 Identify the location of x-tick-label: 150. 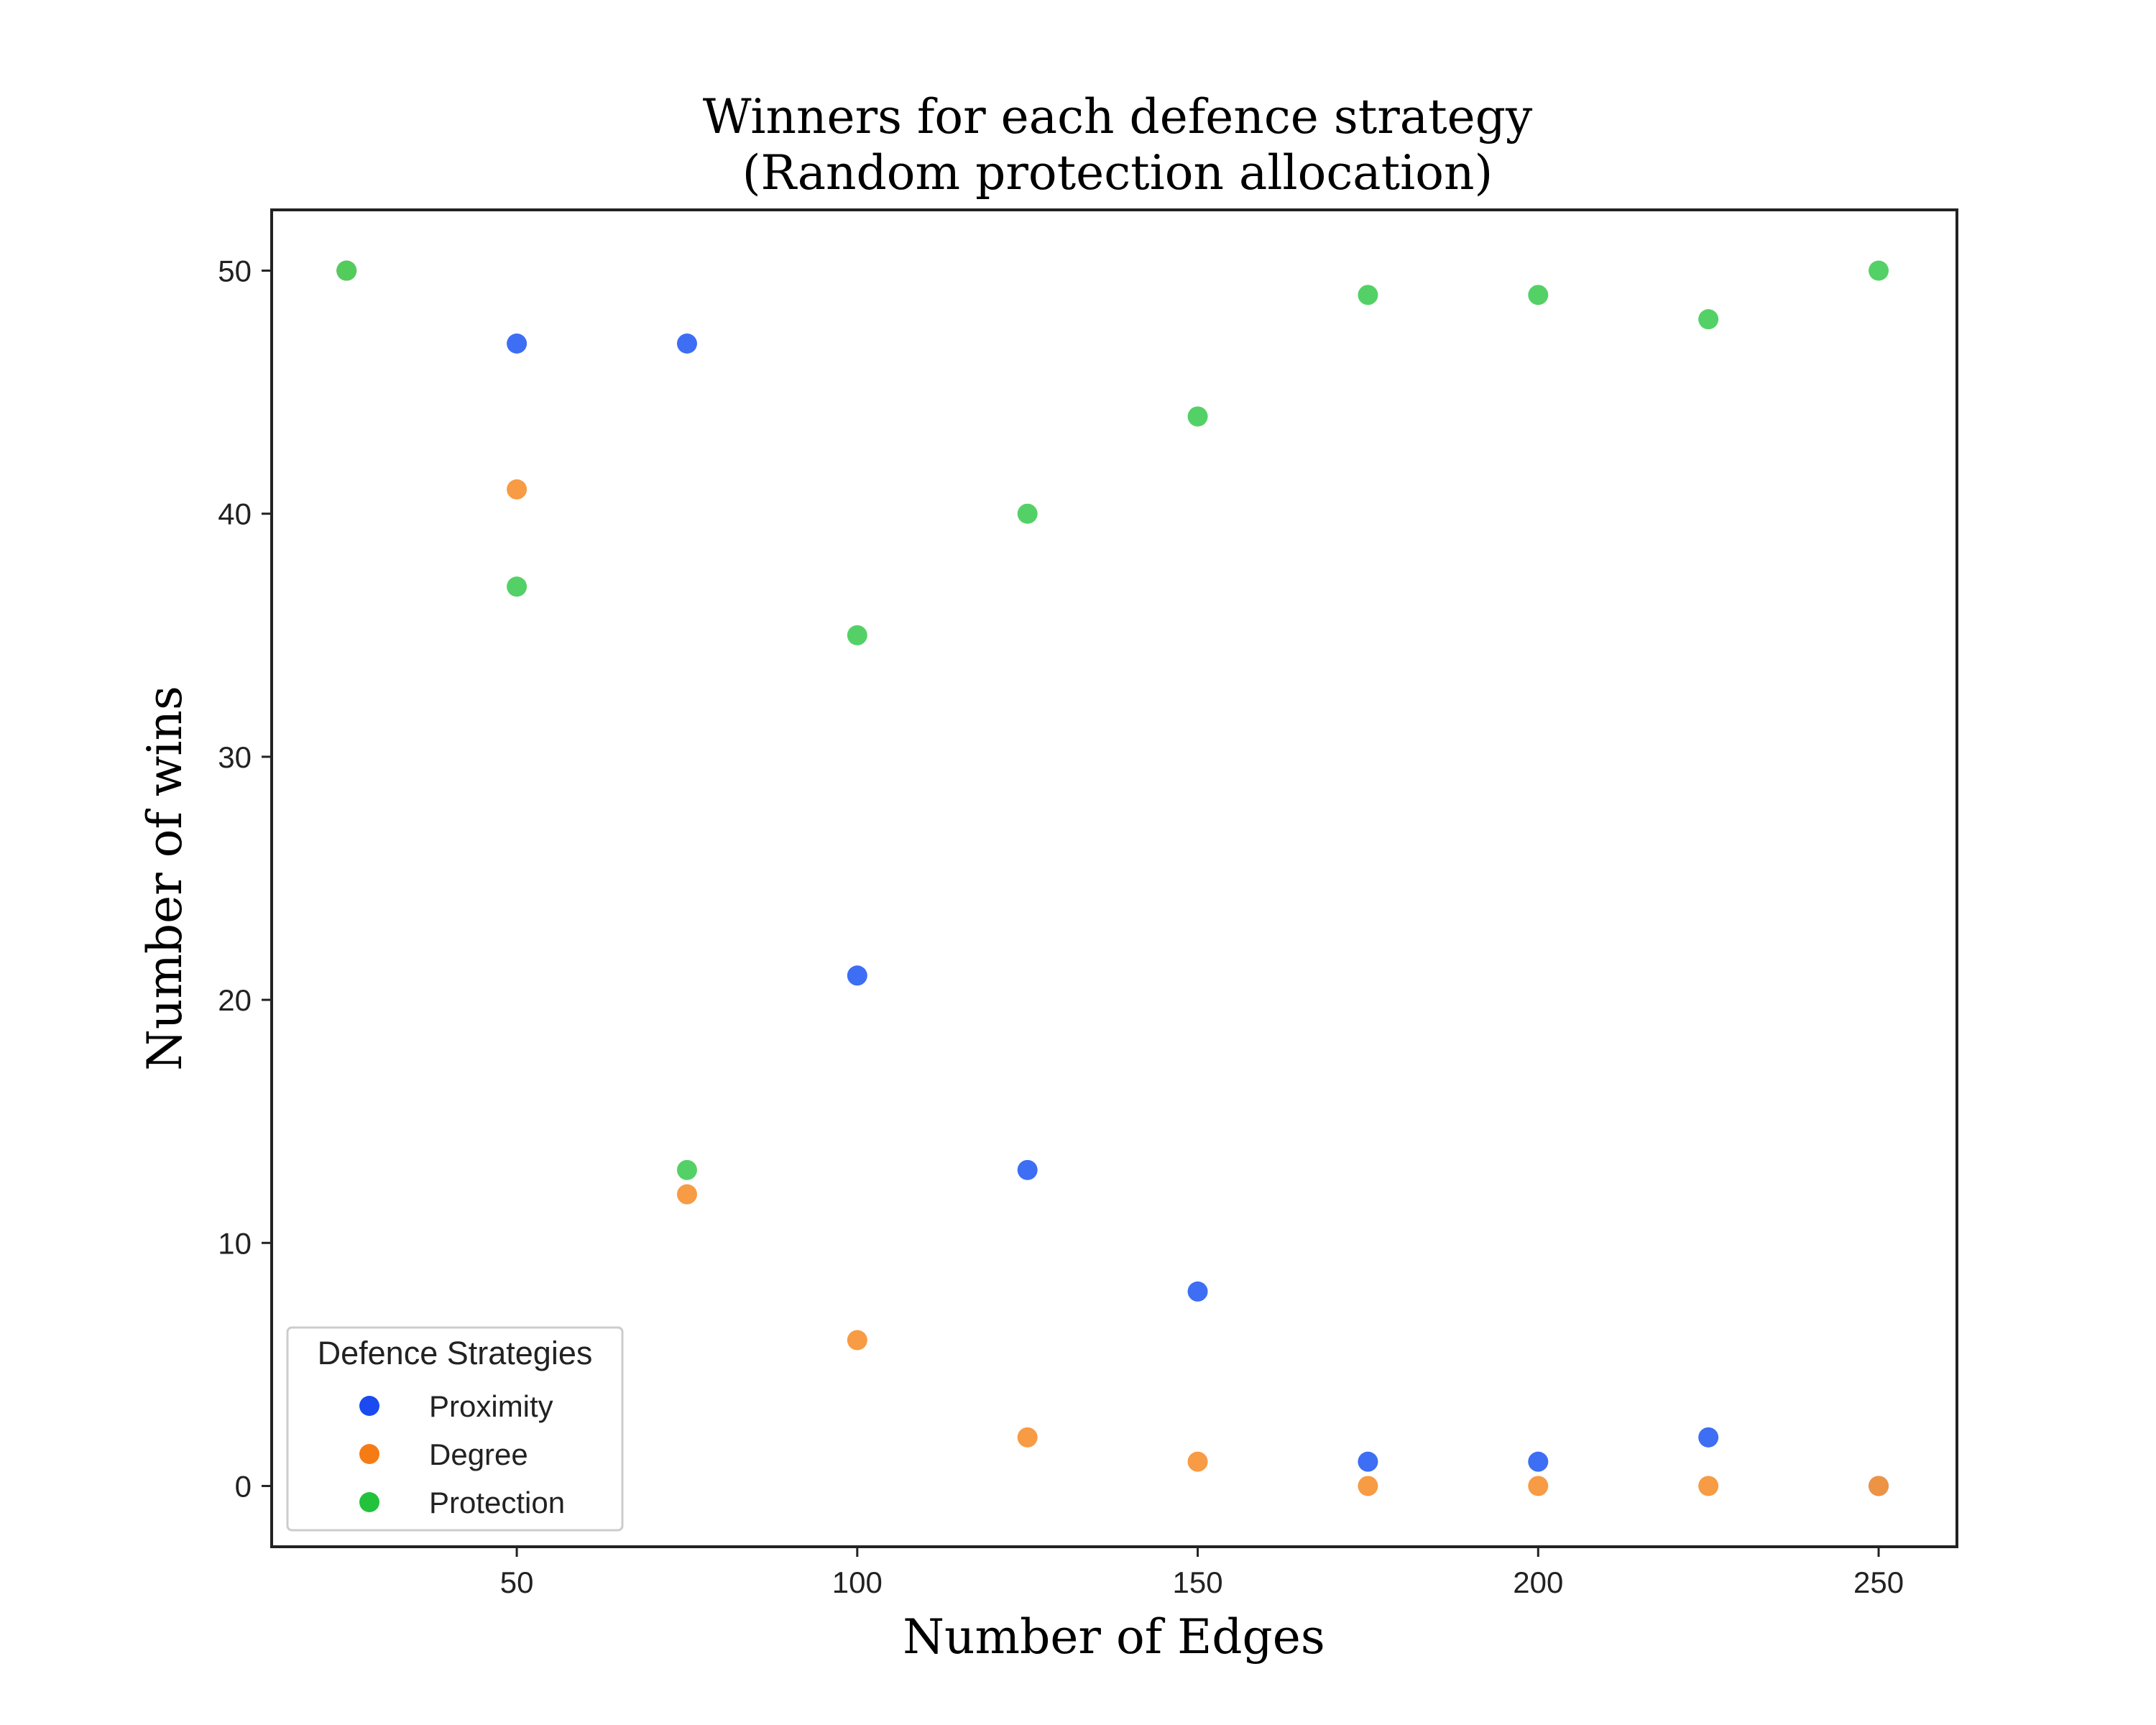
(1198, 1582).